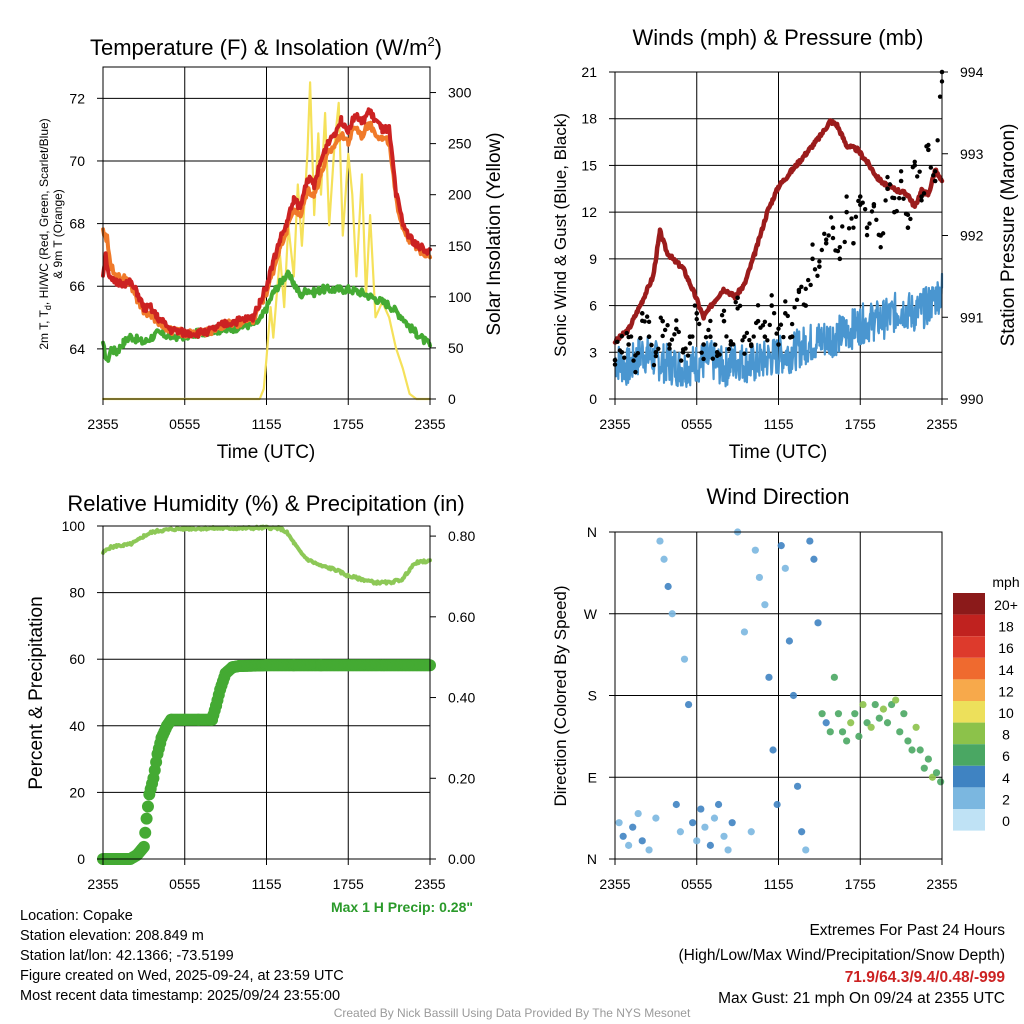 This screenshot has height=1024, width=1024. What do you see at coordinates (589, 212) in the screenshot?
I see `winds-ytick-label: 12` at bounding box center [589, 212].